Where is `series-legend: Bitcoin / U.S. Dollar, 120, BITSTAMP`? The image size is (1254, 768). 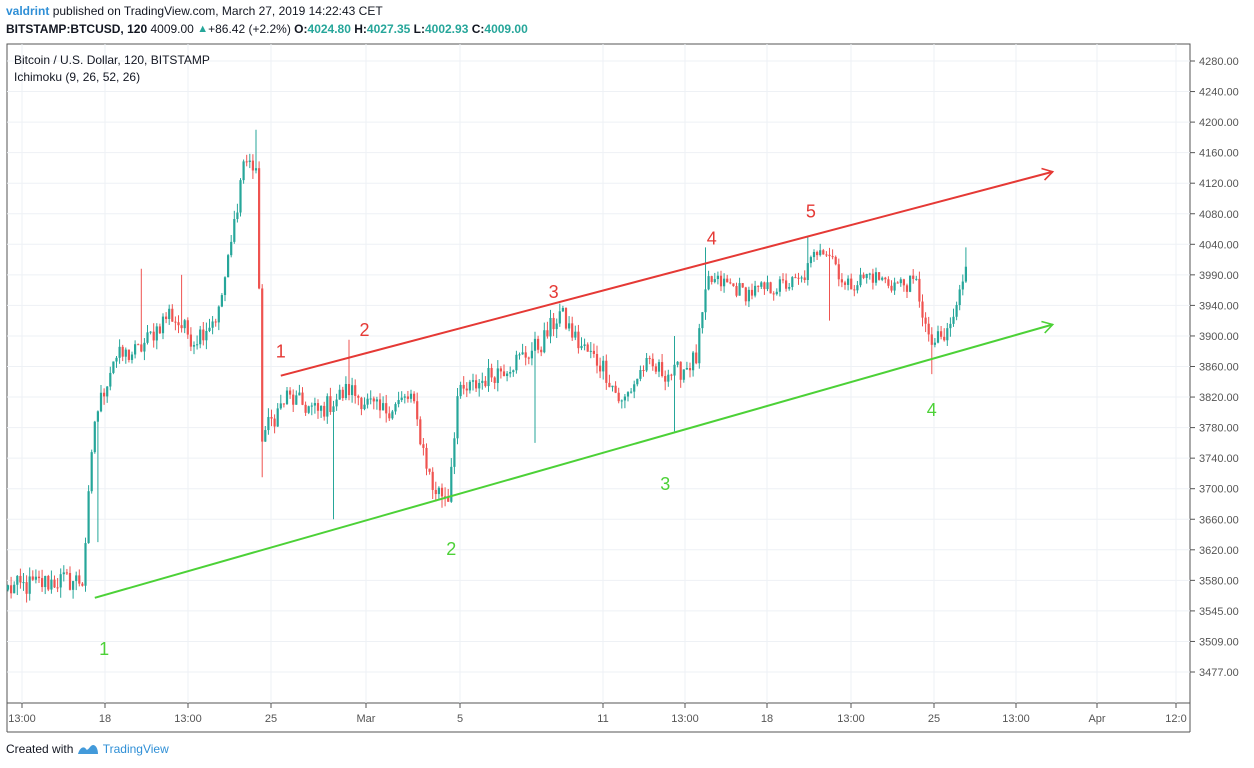 series-legend: Bitcoin / U.S. Dollar, 120, BITSTAMP is located at coordinates (112, 60).